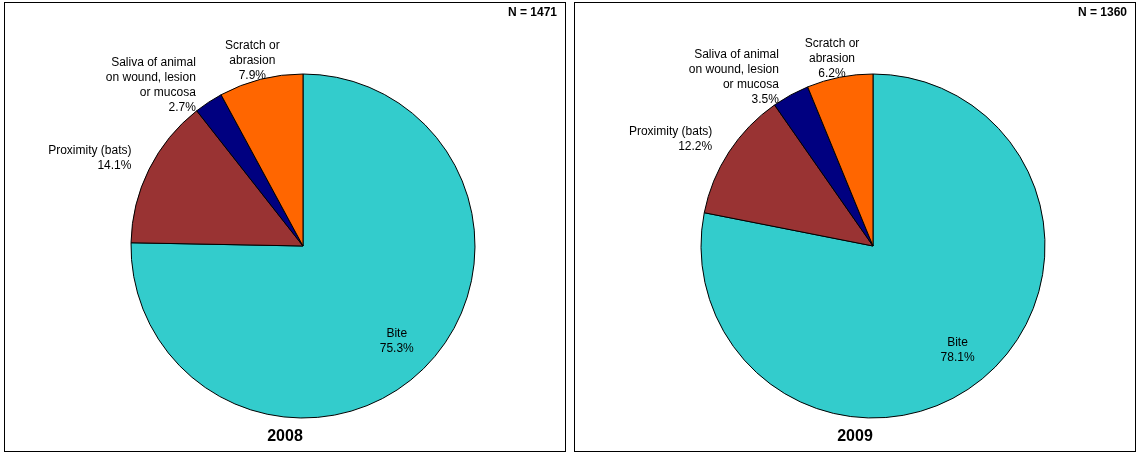  I want to click on text: 2009, so click(855, 436).